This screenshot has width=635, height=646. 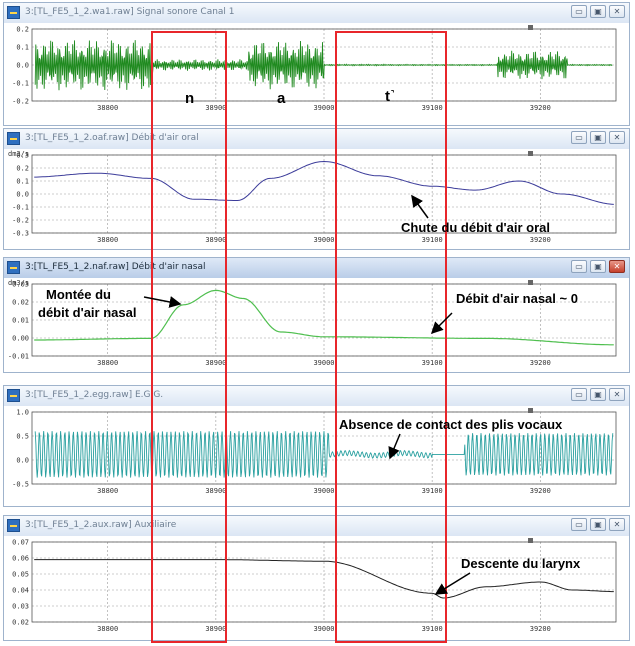 I want to click on auxiliary-line, so click(x=324, y=579).